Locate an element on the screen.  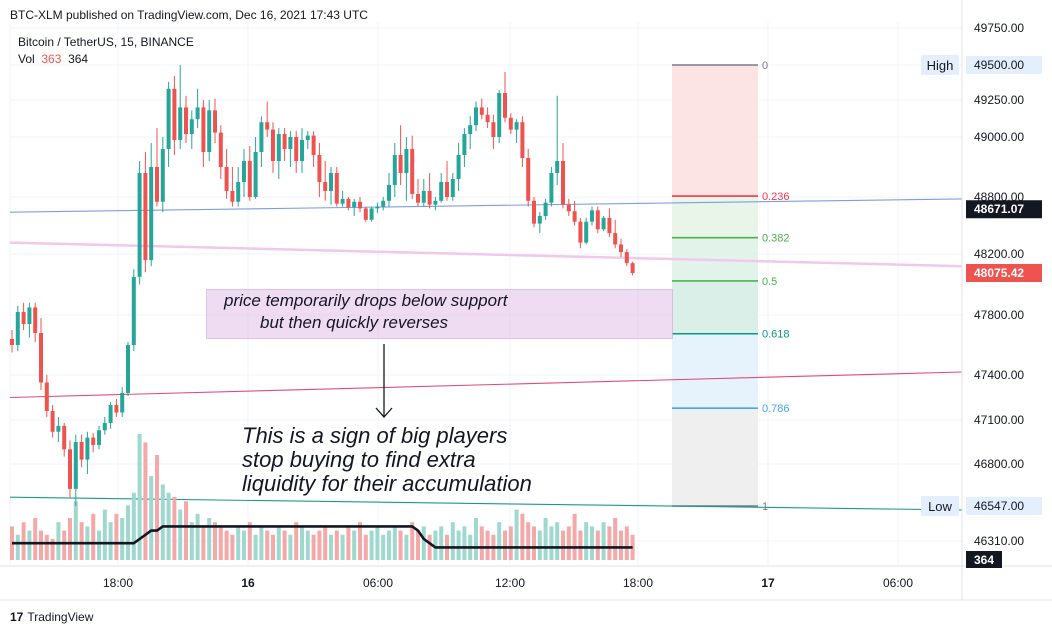
volume-badge-value: 364 is located at coordinates (984, 560).